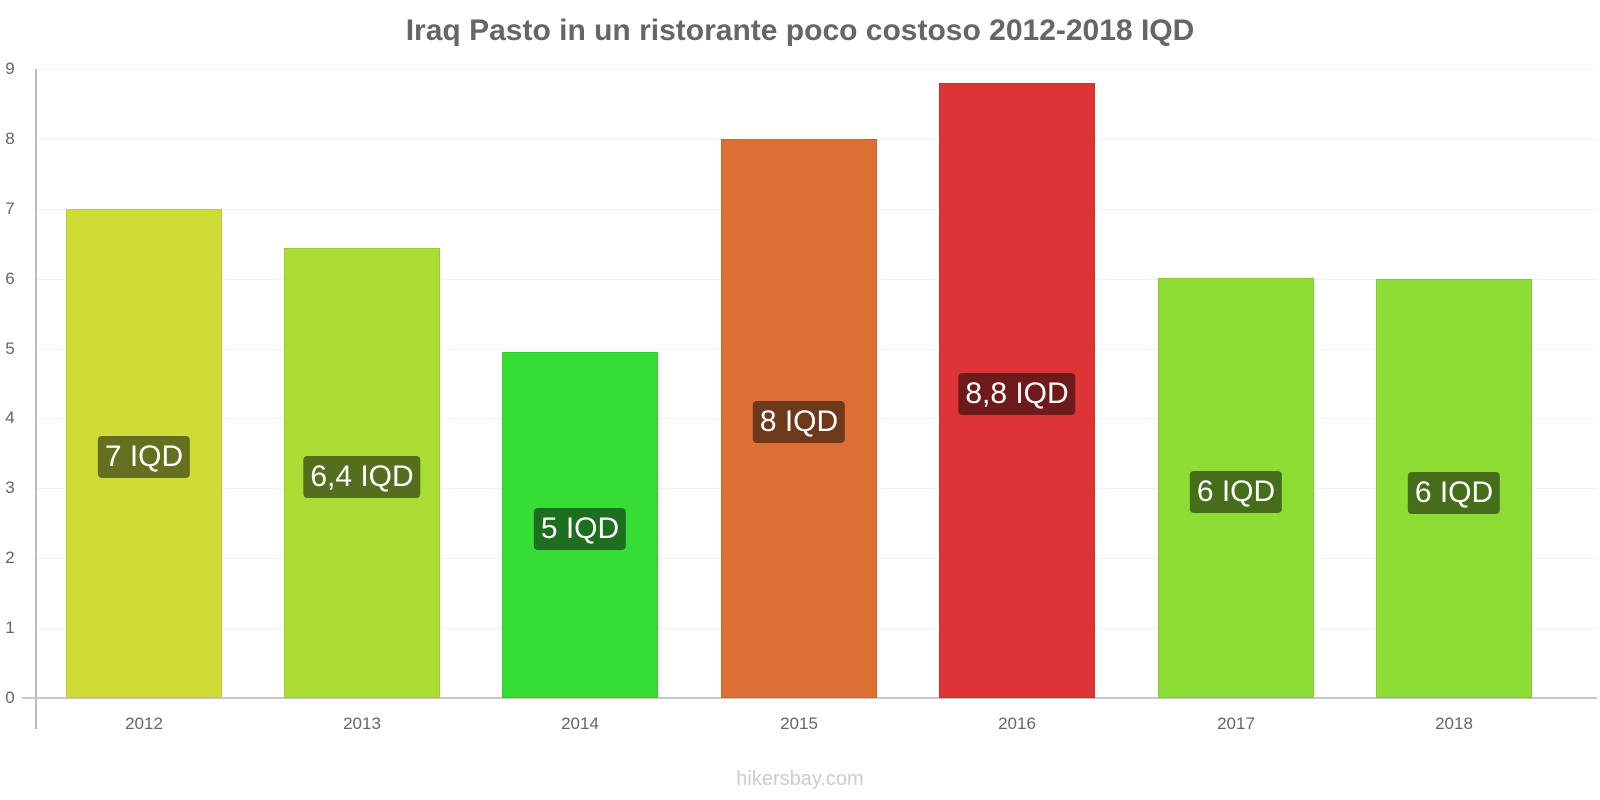 This screenshot has height=800, width=1600. Describe the element at coordinates (10, 348) in the screenshot. I see `y-tick-label: 5` at that location.